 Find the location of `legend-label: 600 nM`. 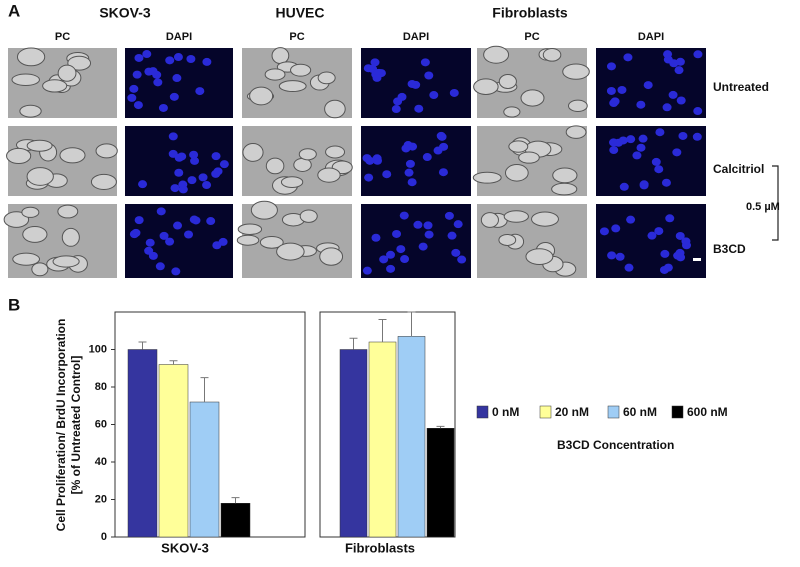

legend-label: 600 nM is located at coordinates (707, 412).